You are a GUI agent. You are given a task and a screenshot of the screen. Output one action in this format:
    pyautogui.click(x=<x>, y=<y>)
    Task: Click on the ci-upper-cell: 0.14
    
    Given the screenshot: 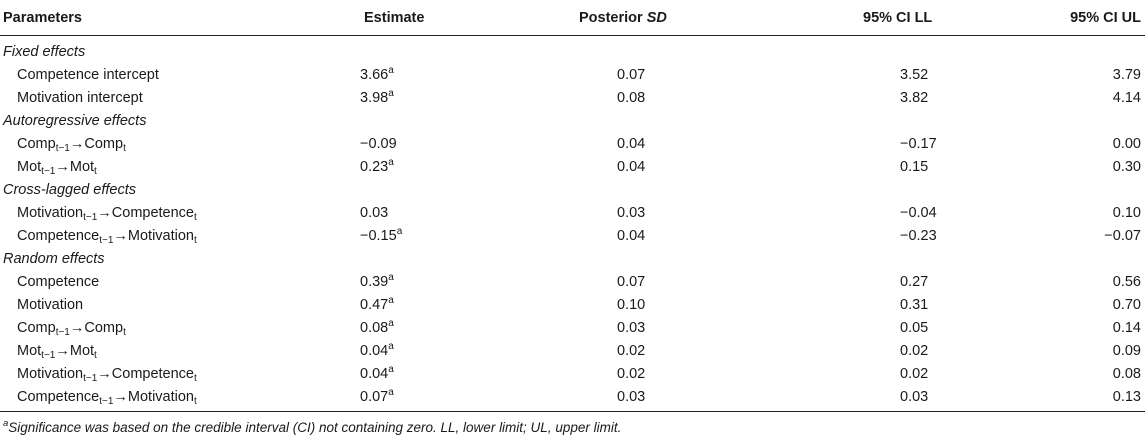 What is the action you would take?
    pyautogui.click(x=1126, y=327)
    